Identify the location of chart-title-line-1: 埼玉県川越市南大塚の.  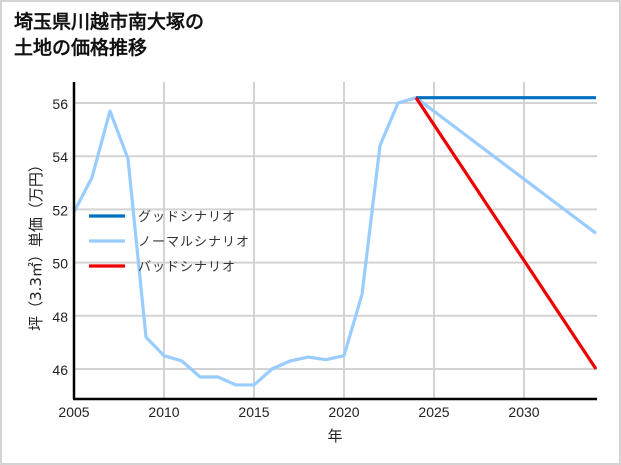
(109, 22).